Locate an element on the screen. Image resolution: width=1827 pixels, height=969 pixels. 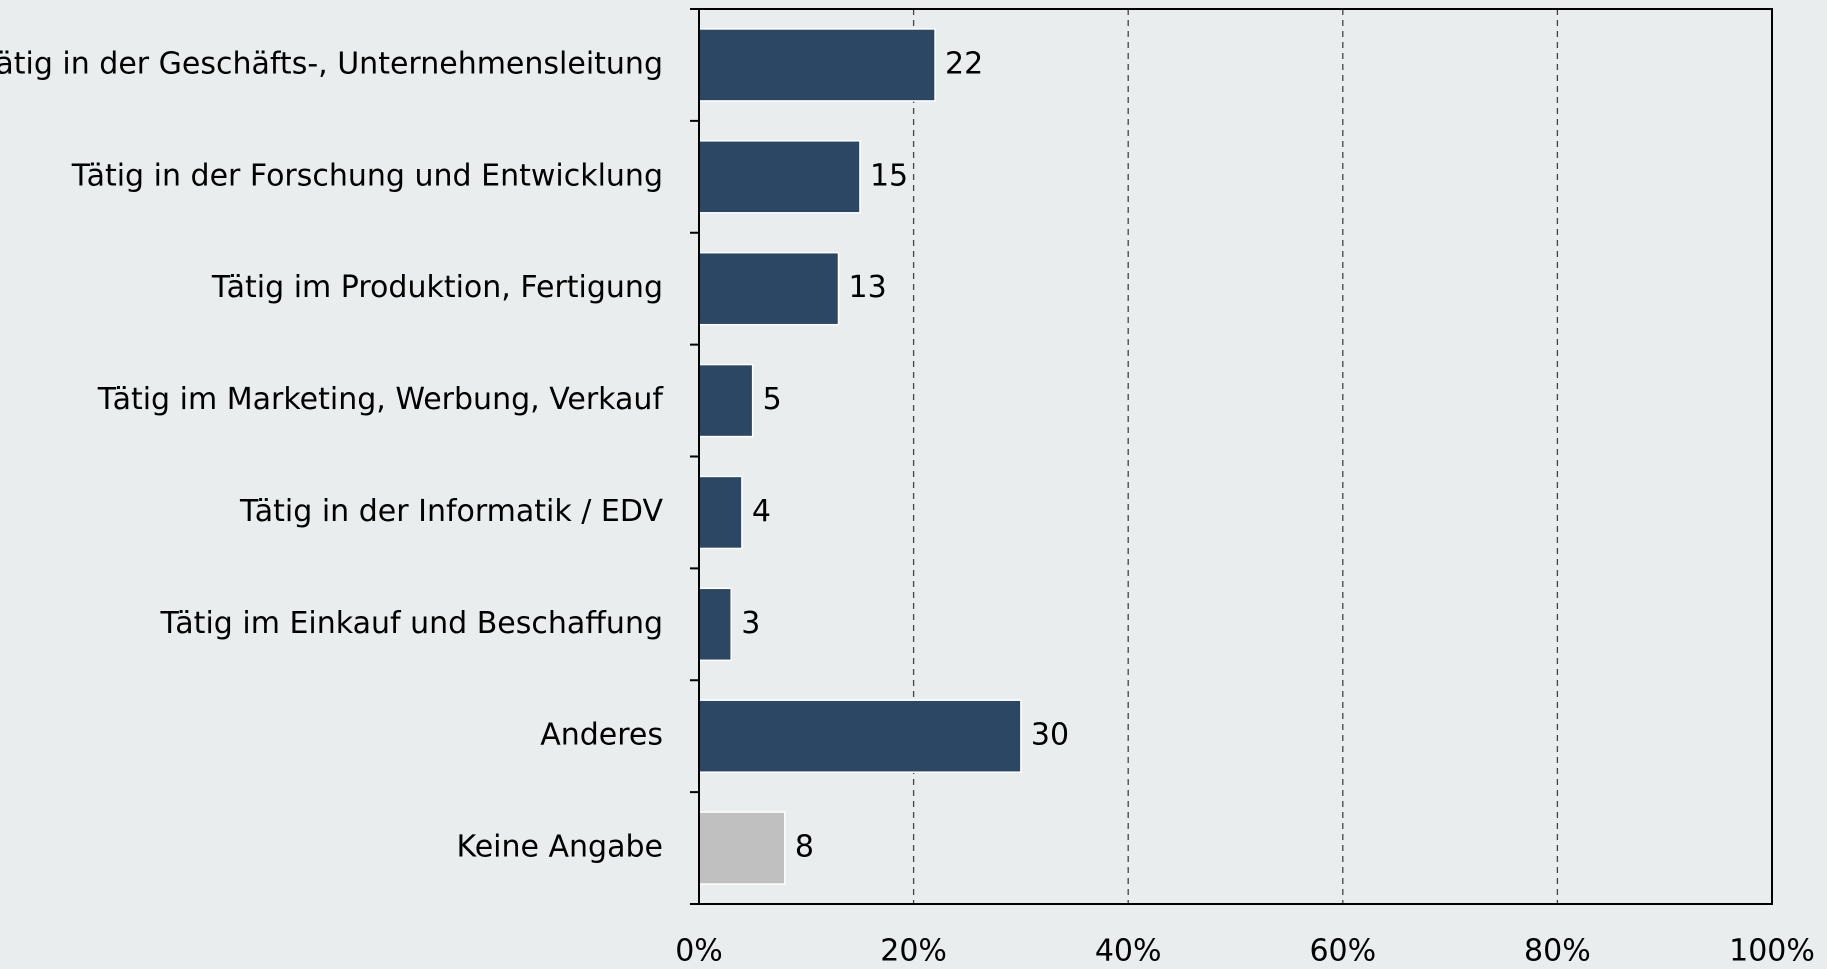
y-tick-label: Tätig im Marketing, Werbung, Verkauf is located at coordinates (381, 399).